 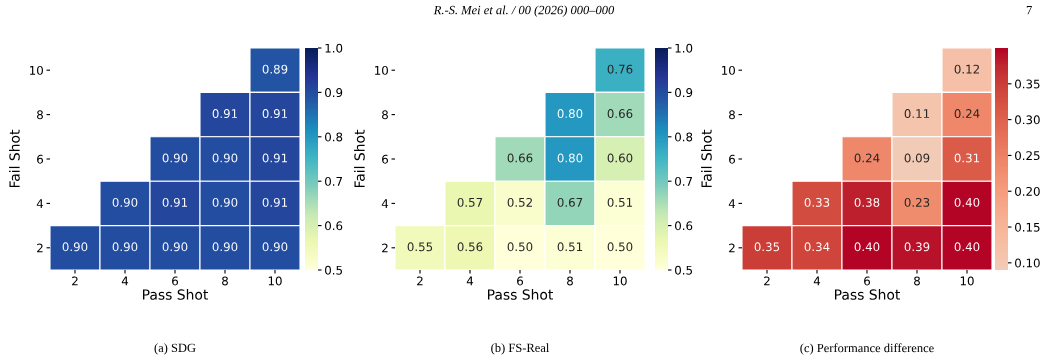 I want to click on data-label: 0.09, so click(x=917, y=158).